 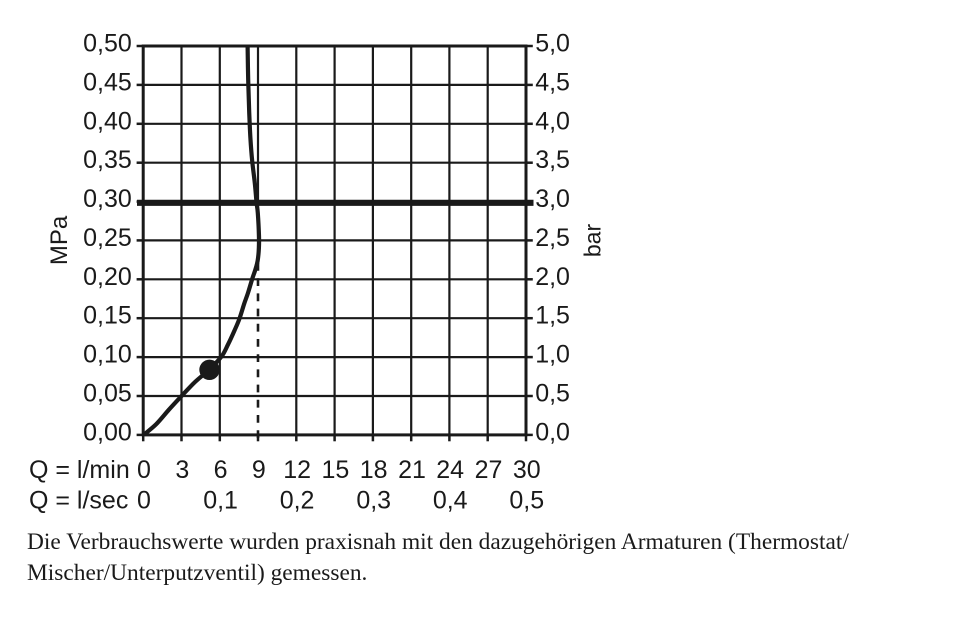 I want to click on svg-text: 2,0, so click(x=552, y=277).